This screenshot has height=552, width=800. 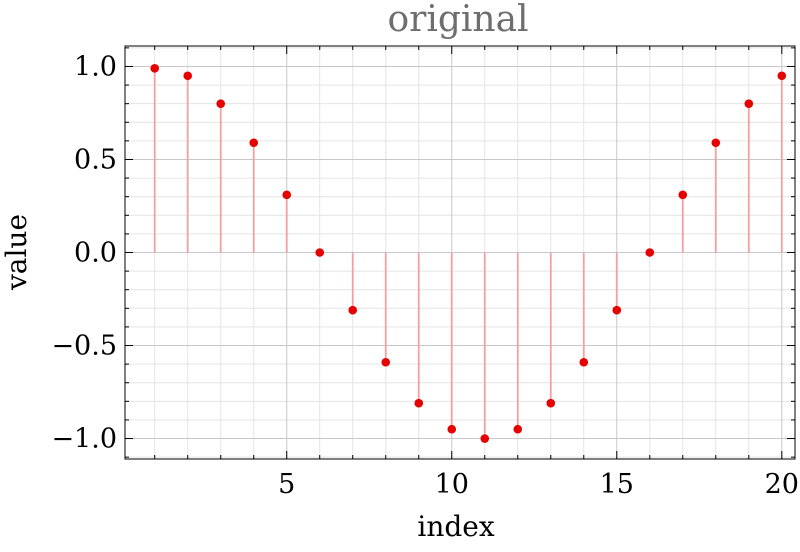 What do you see at coordinates (455, 526) in the screenshot?
I see `x-axis-label: index` at bounding box center [455, 526].